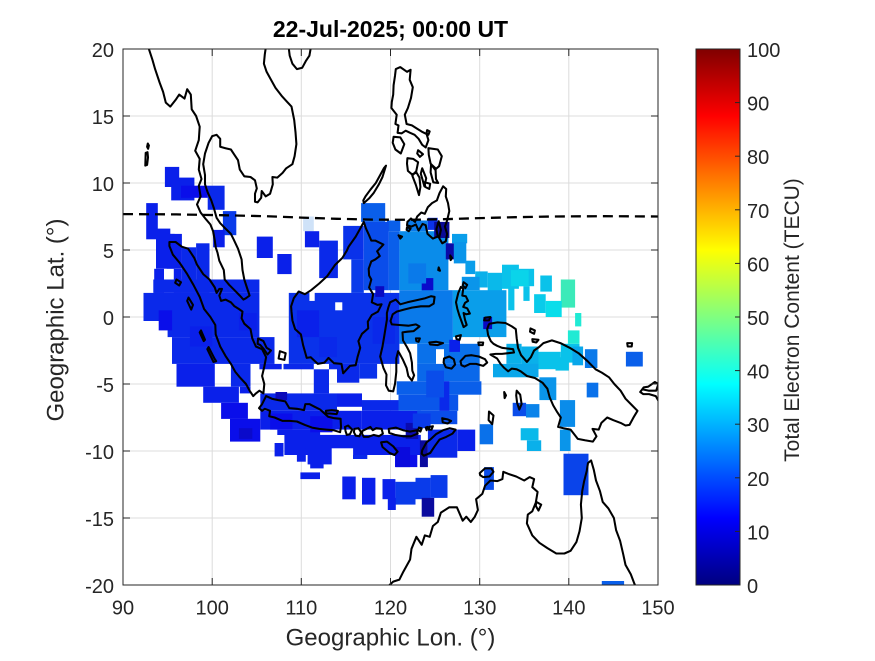 The image size is (875, 661). I want to click on svg-text: -10, so click(99, 453).